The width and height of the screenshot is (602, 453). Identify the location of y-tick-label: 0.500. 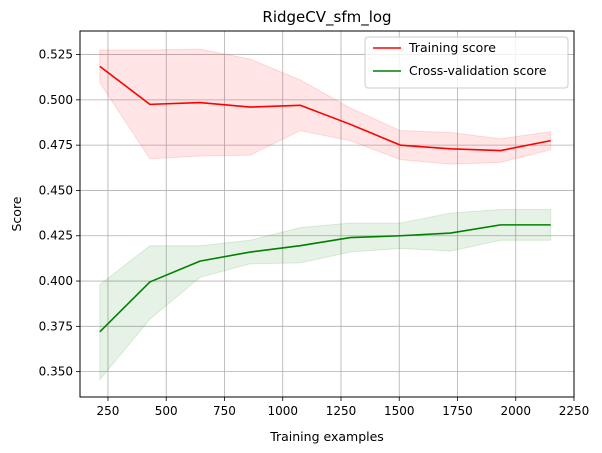
(56, 100).